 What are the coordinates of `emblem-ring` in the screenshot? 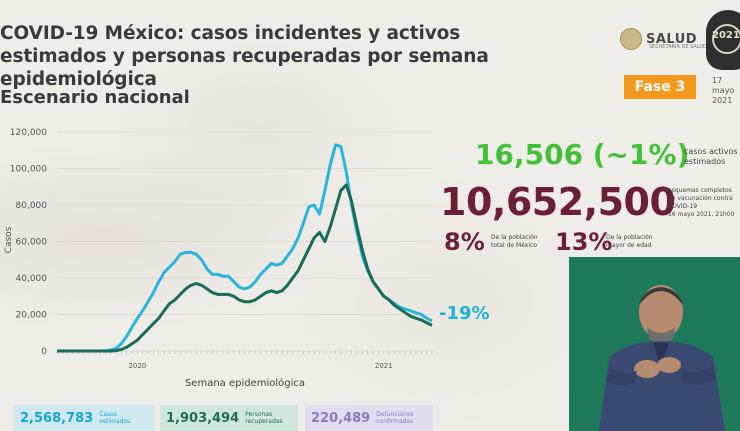 It's located at (726, 39).